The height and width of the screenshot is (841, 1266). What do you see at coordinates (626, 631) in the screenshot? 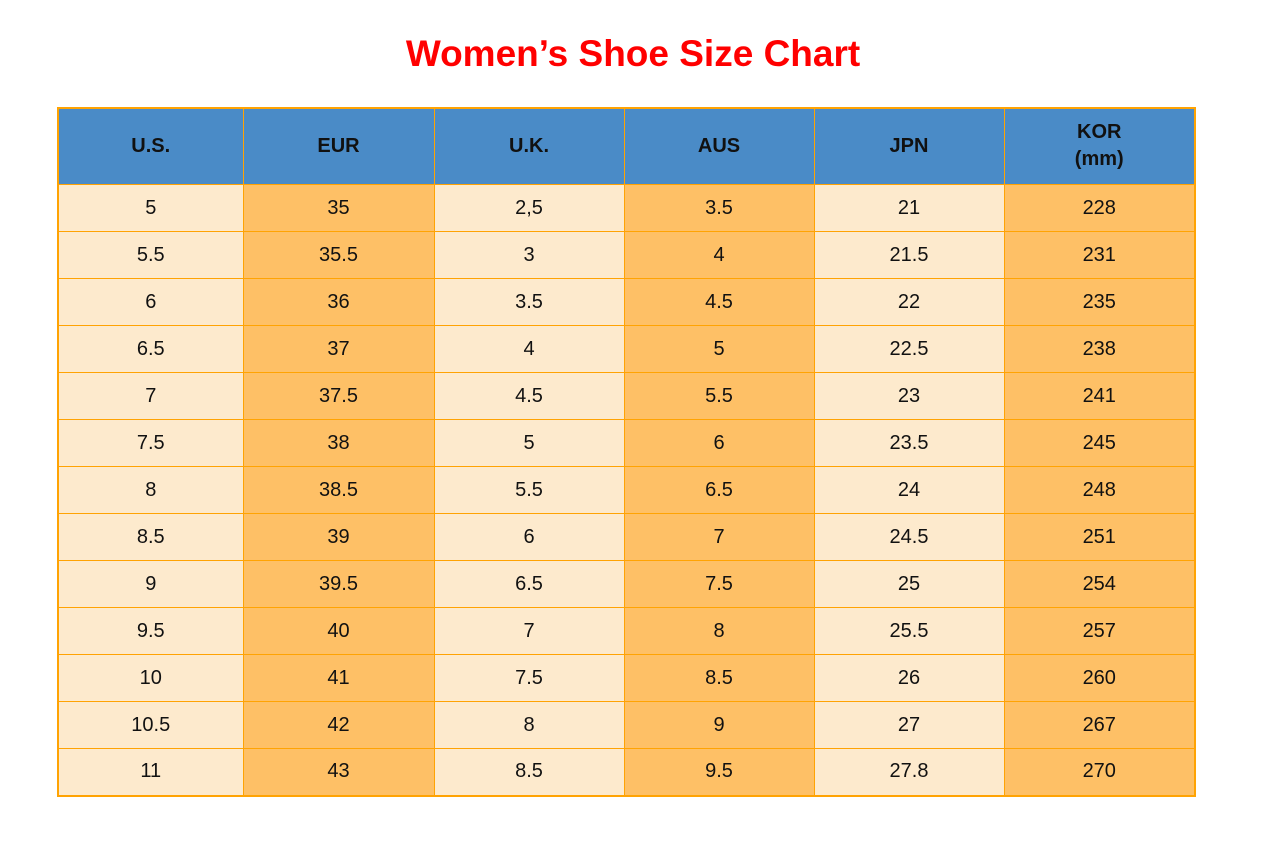
I see `table-row: 9.5 40 7 8 25.5 257` at bounding box center [626, 631].